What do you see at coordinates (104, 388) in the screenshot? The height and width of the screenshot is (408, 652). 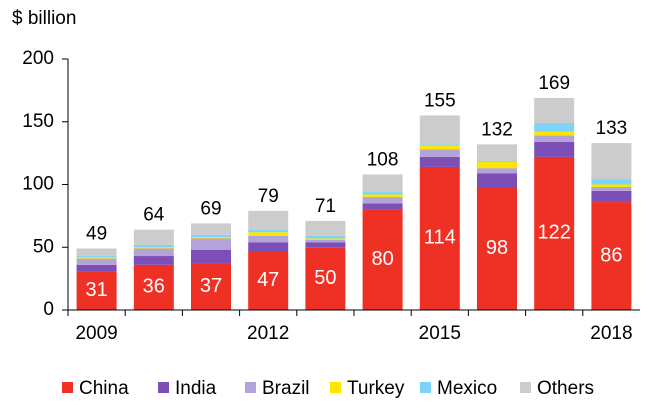 I see `legend-label: China` at bounding box center [104, 388].